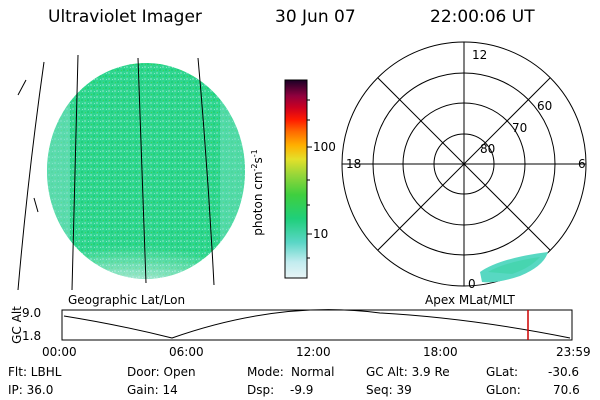 The image size is (600, 400). Describe the element at coordinates (32, 336) in the screenshot. I see `timeline-ytick-1_8: 1.8` at that location.